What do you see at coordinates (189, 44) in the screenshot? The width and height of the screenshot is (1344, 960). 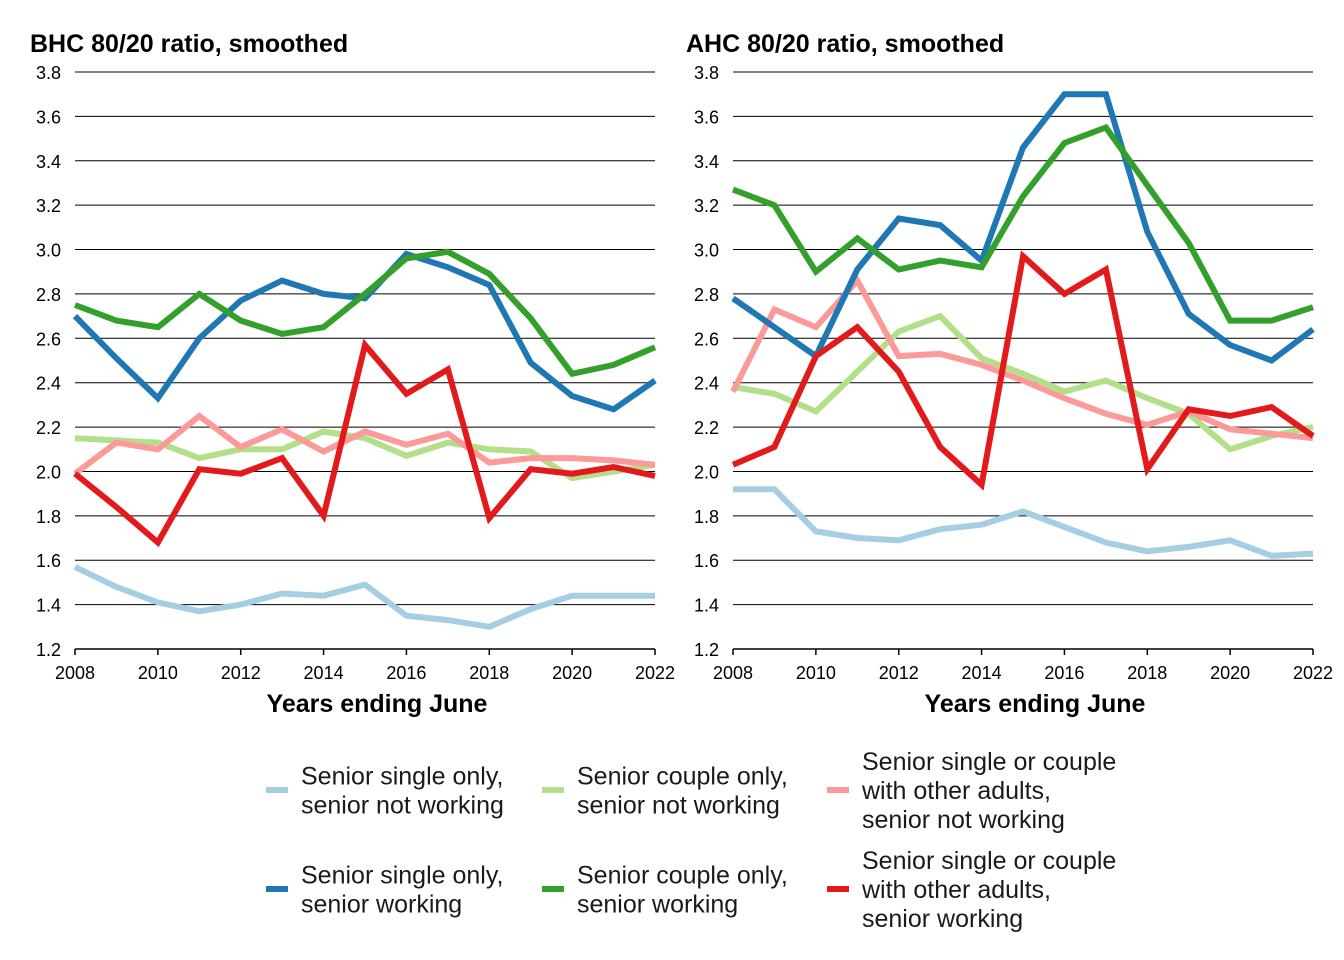 I see `chart-title: BHC 80/20 ratio, smoothed` at bounding box center [189, 44].